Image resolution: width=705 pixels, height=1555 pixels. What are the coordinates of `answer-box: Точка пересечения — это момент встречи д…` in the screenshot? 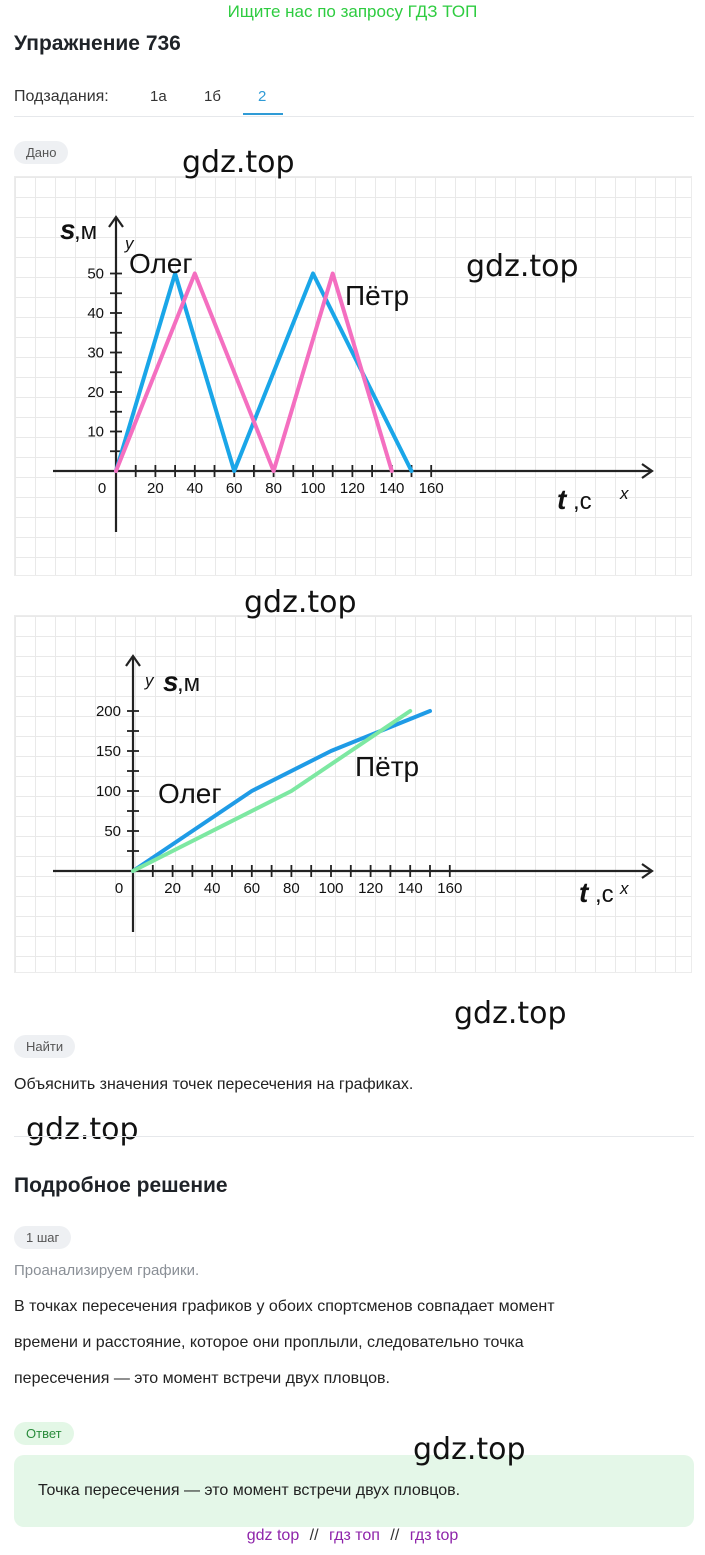 It's located at (354, 1491).